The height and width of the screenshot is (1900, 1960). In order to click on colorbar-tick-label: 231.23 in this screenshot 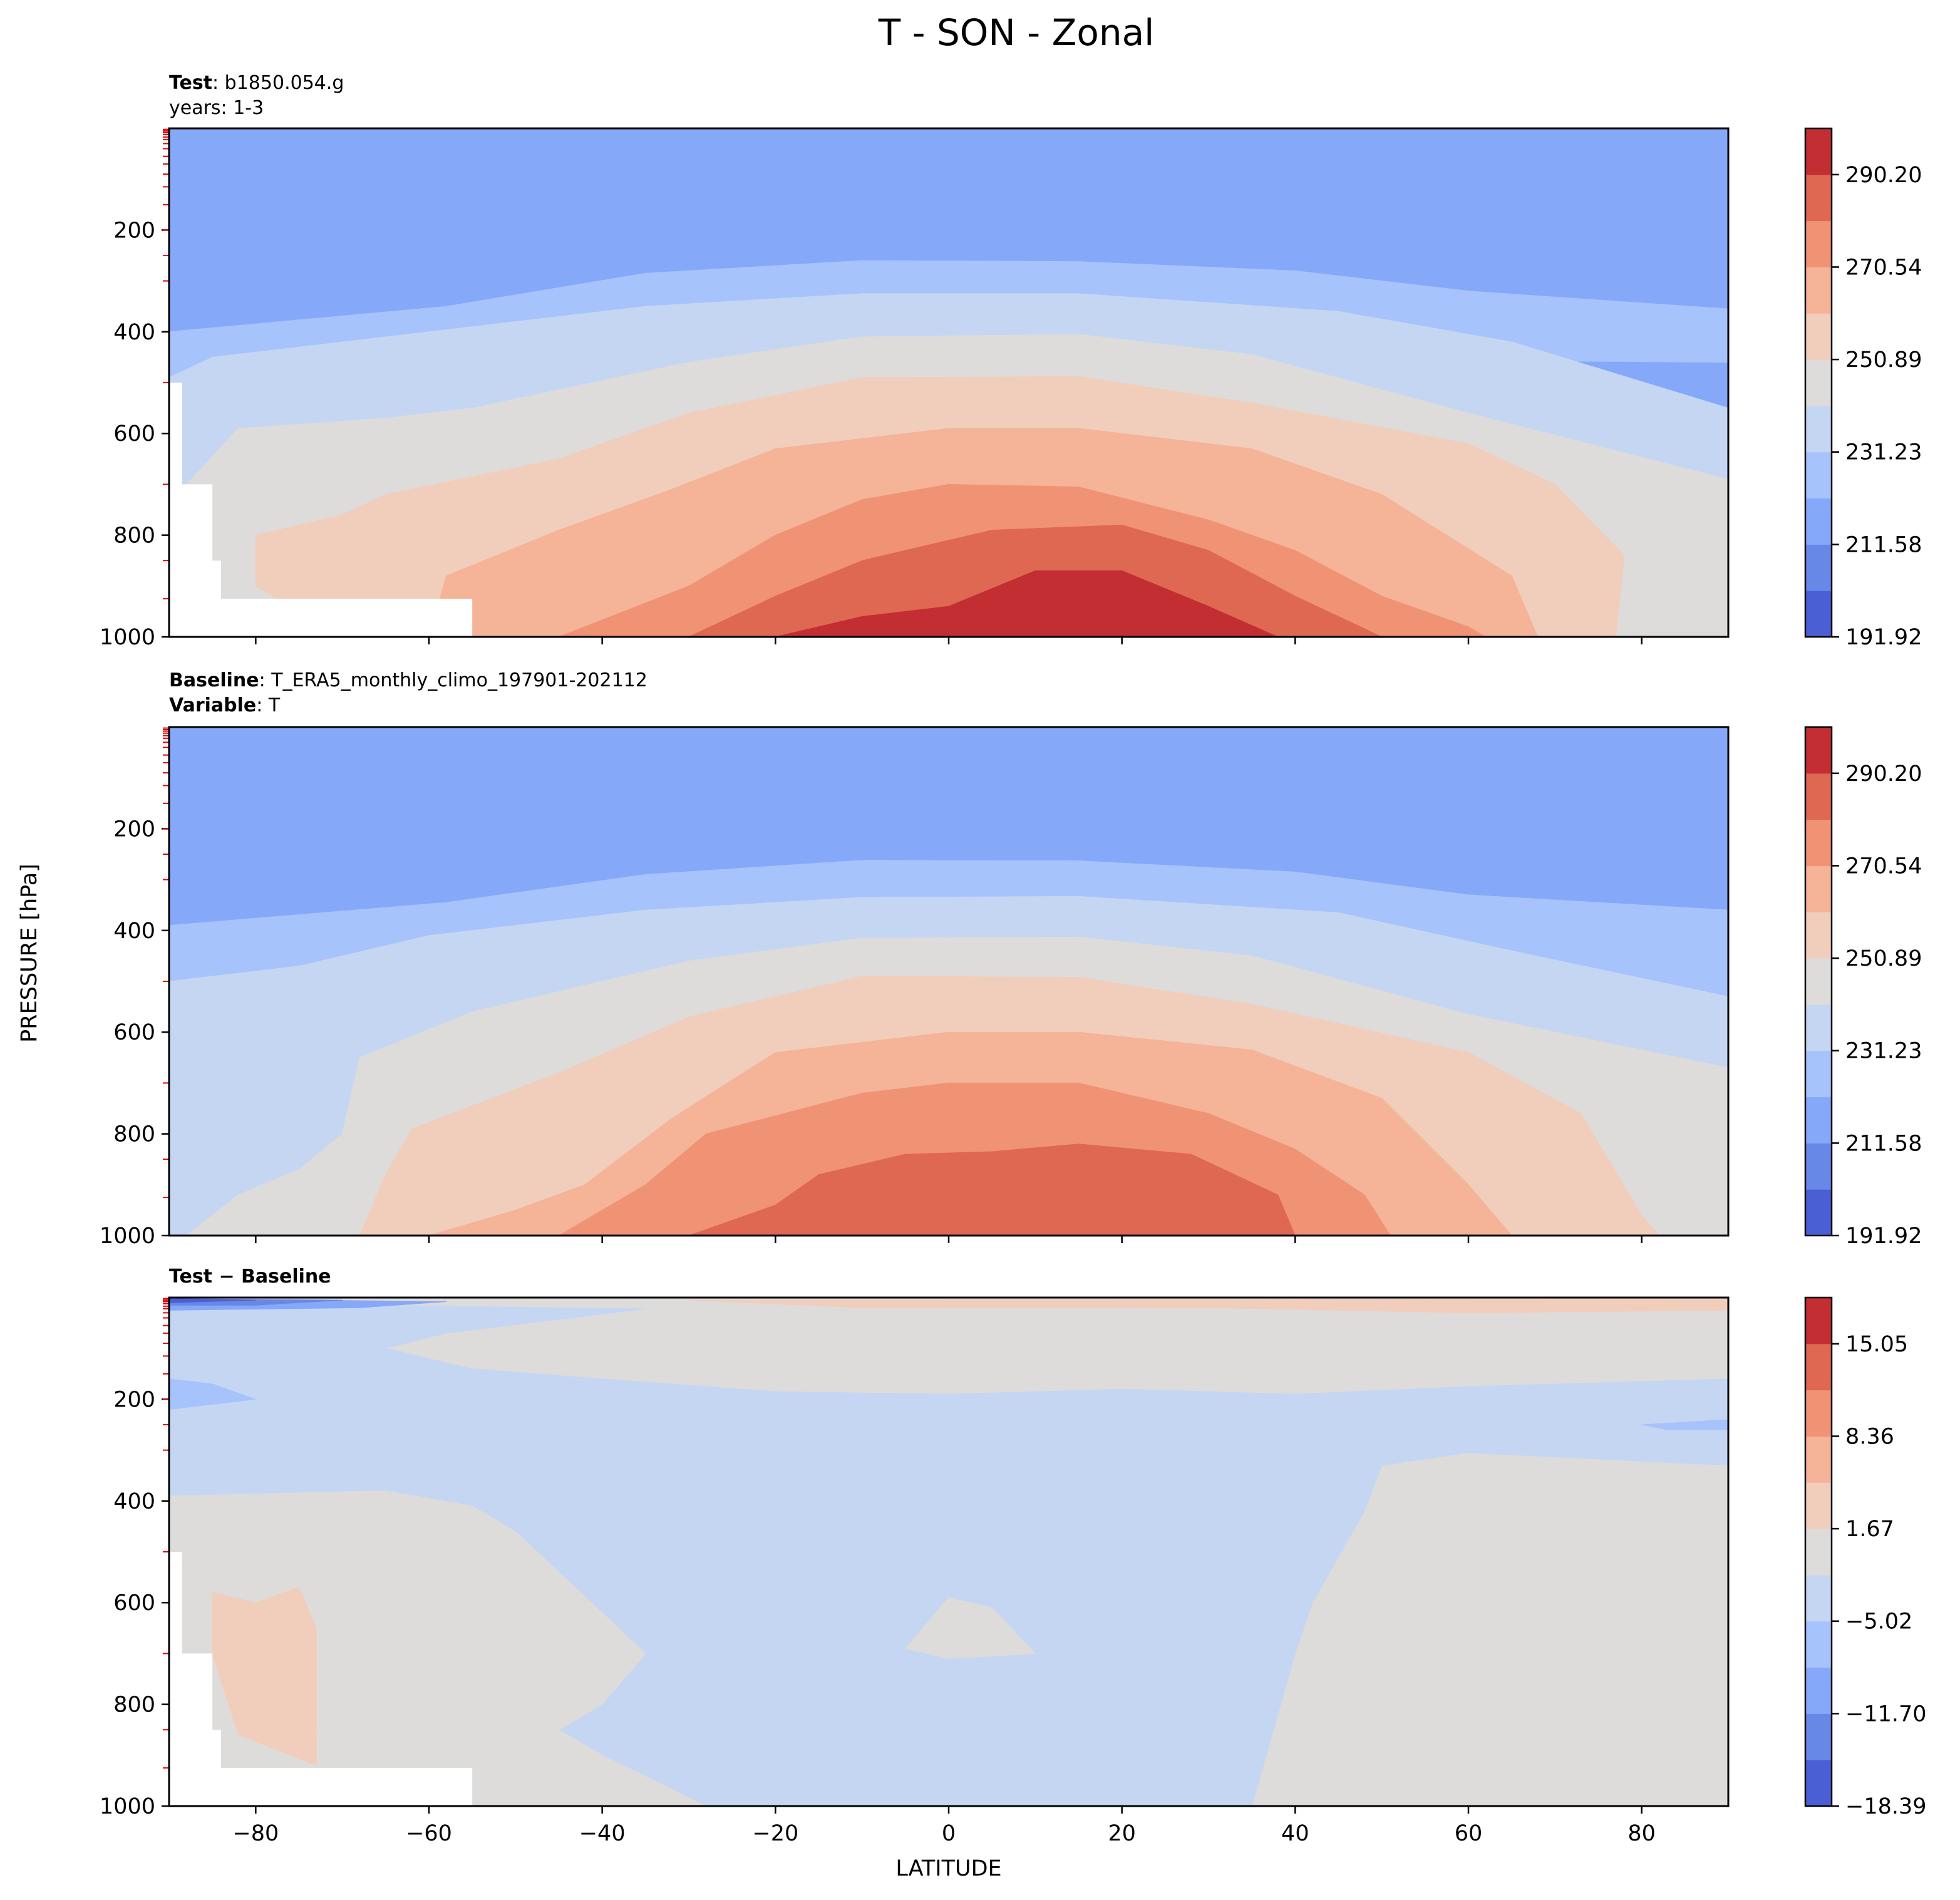, I will do `click(1883, 452)`.